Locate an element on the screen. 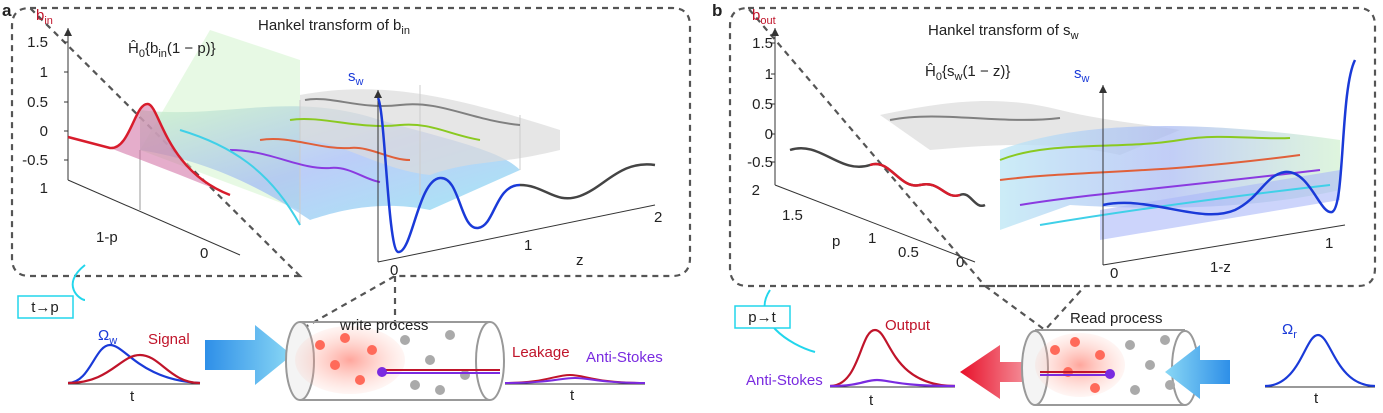 The width and height of the screenshot is (1383, 413). panel-letter: b is located at coordinates (717, 10).